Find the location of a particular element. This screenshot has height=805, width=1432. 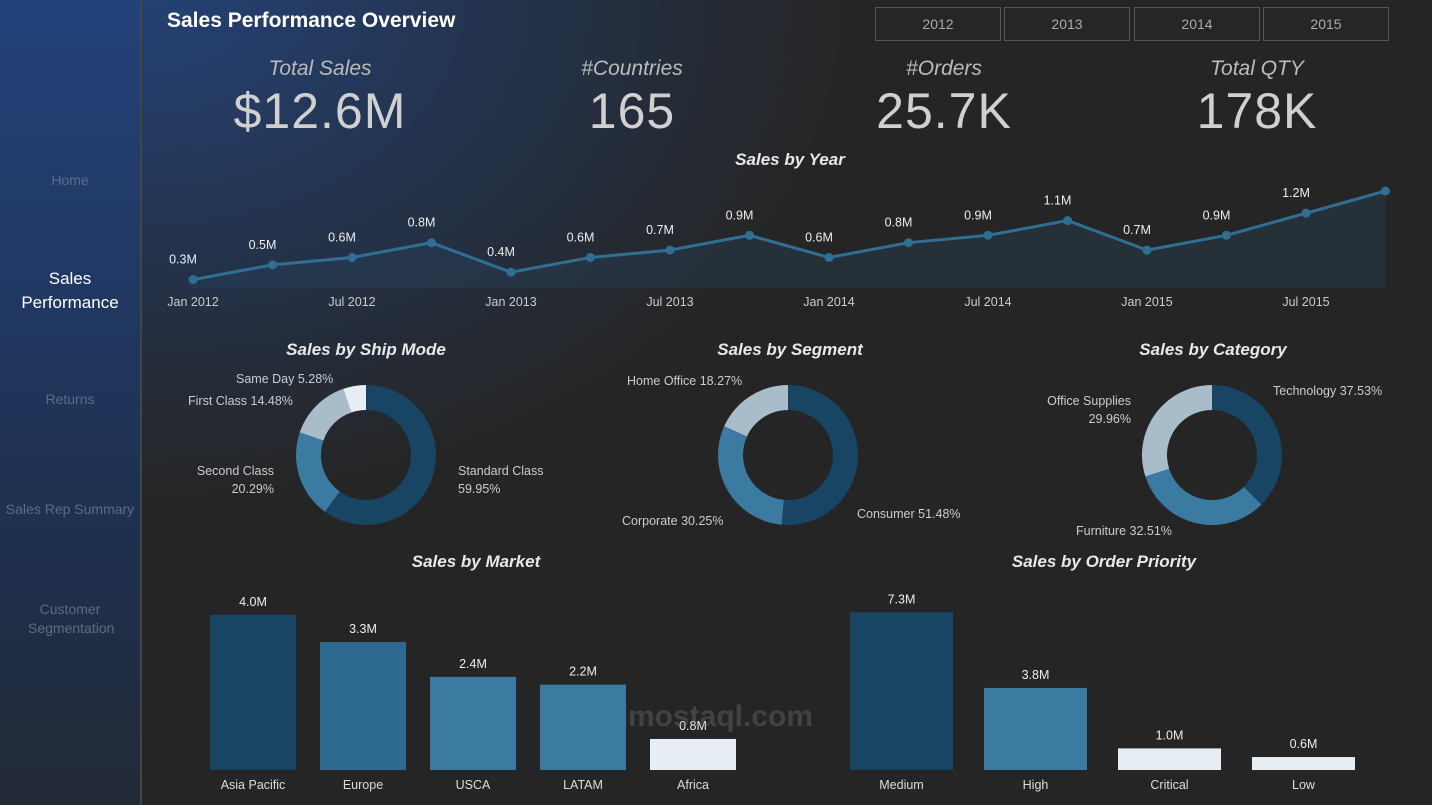

segment-title: Sales by Segment is located at coordinates (790, 349).